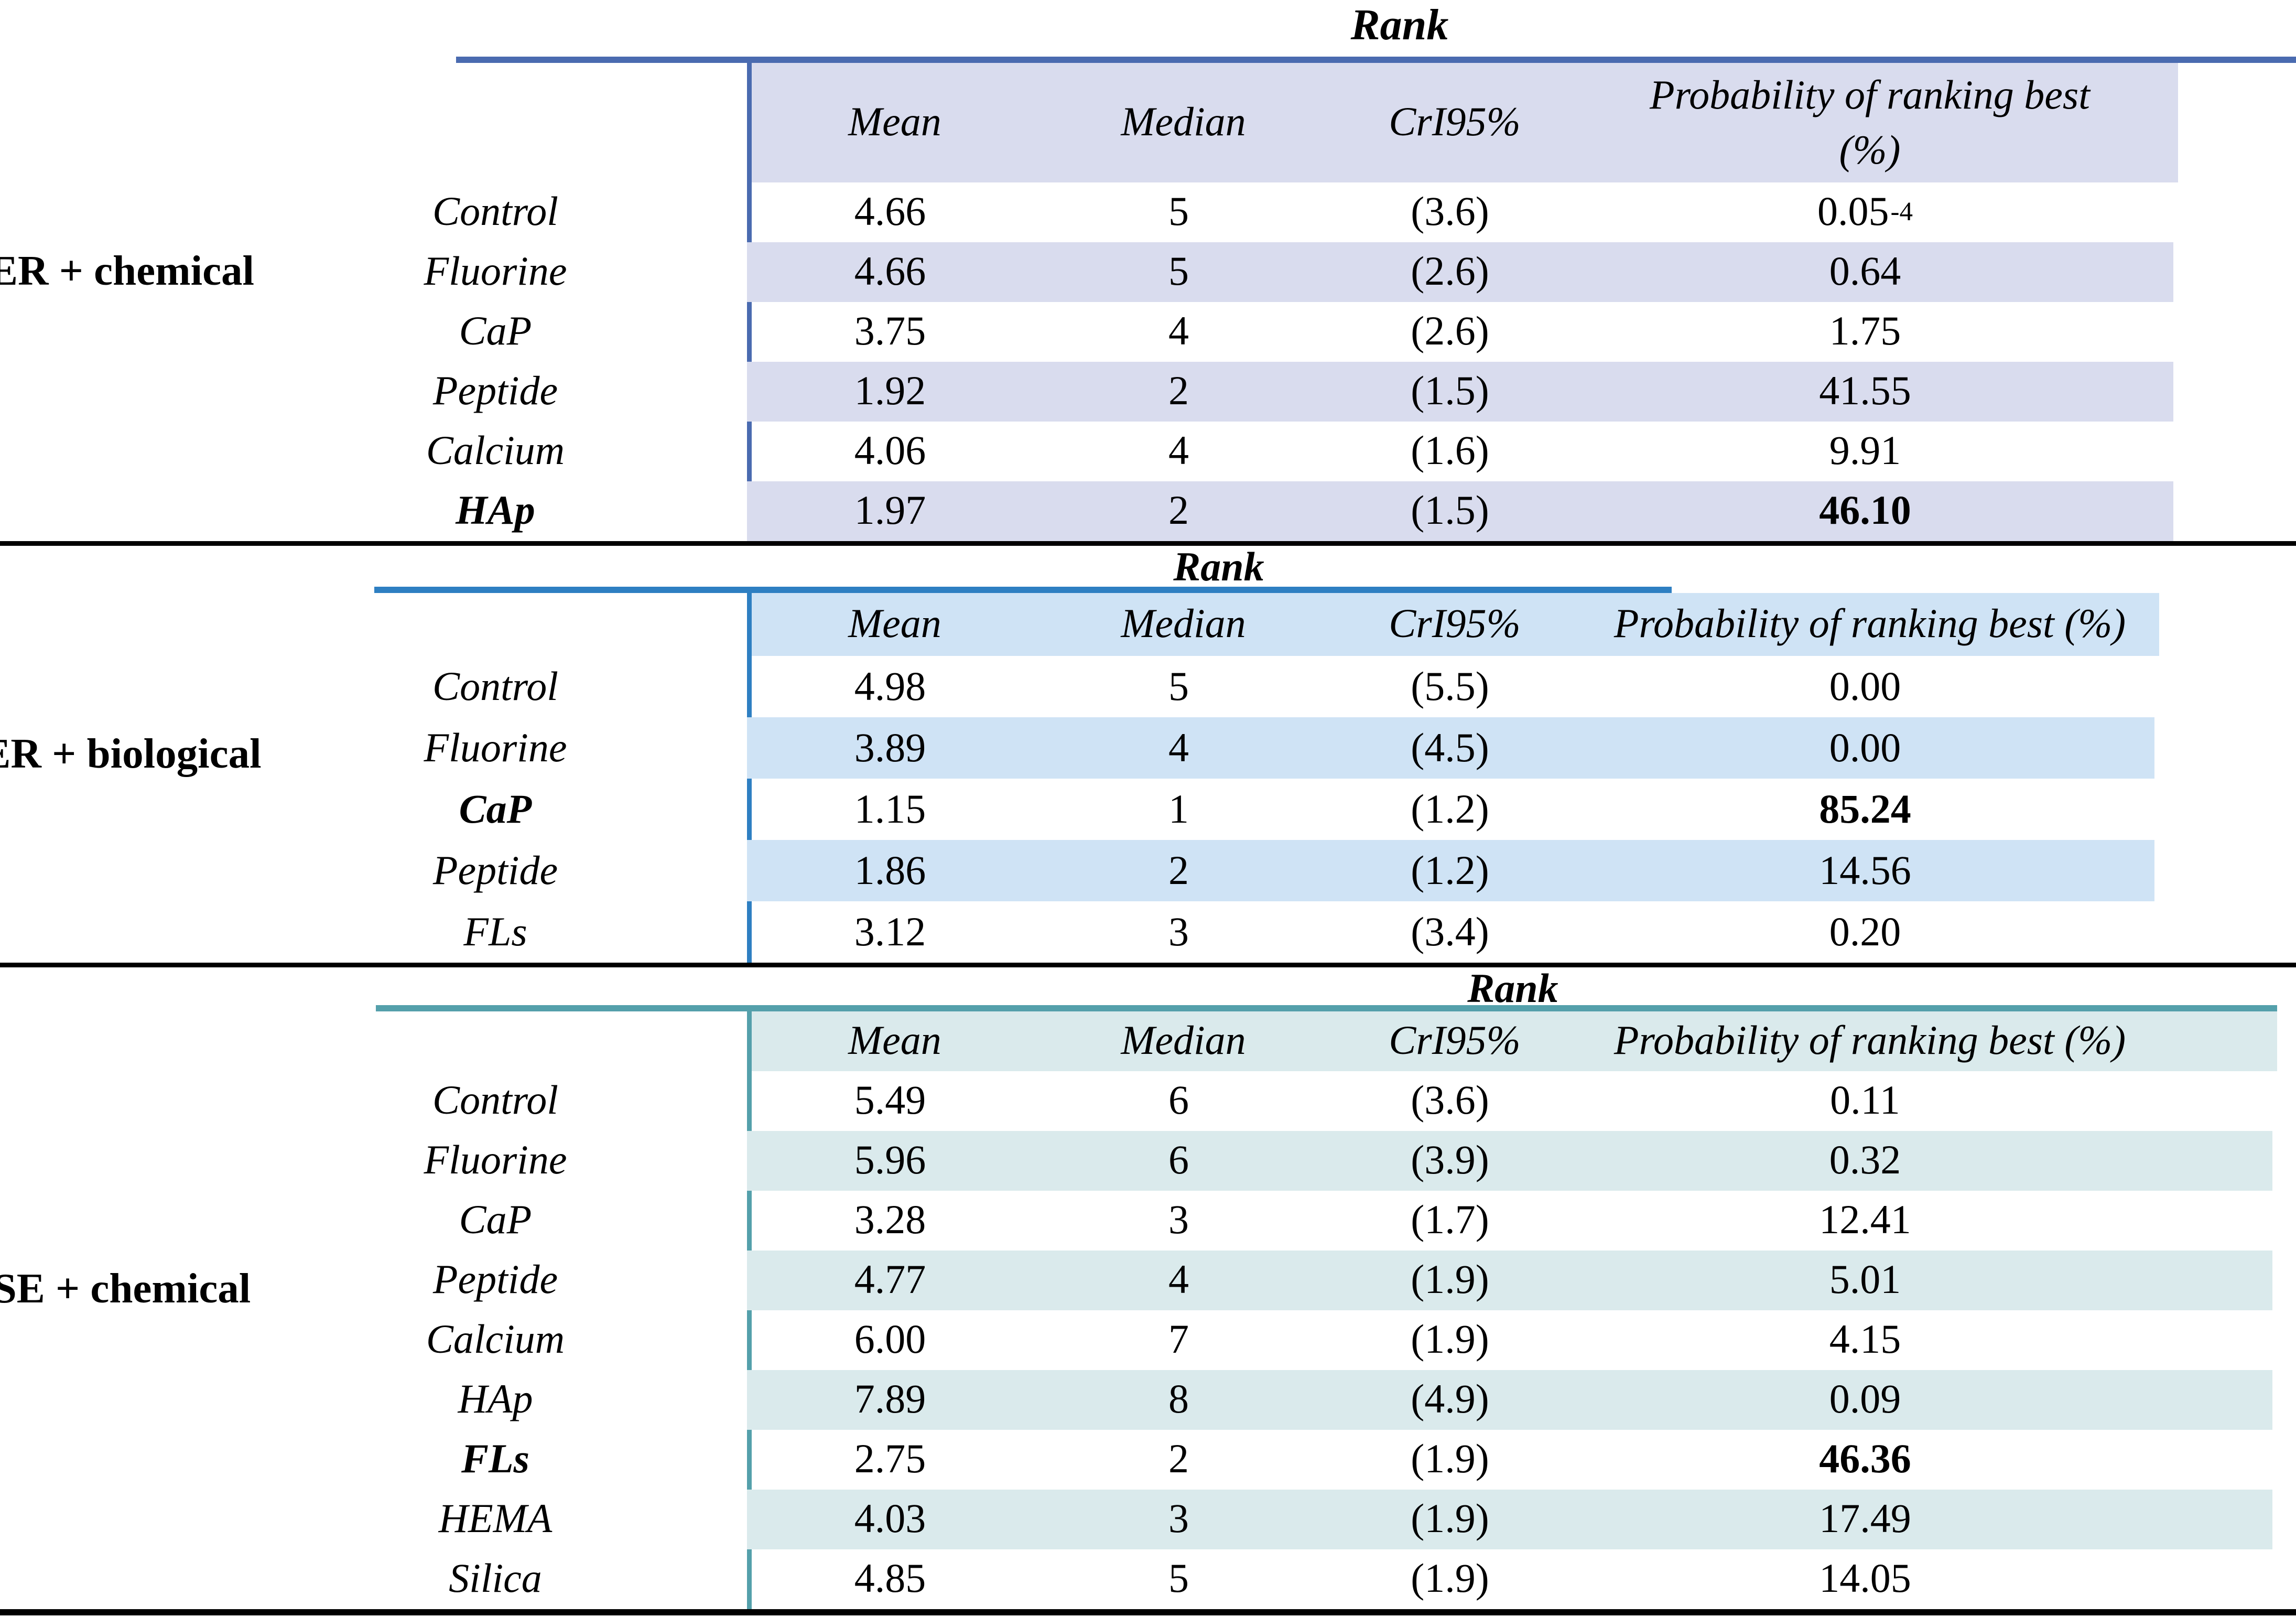  Describe the element at coordinates (890, 747) in the screenshot. I see `mean-value: 3.89` at that location.